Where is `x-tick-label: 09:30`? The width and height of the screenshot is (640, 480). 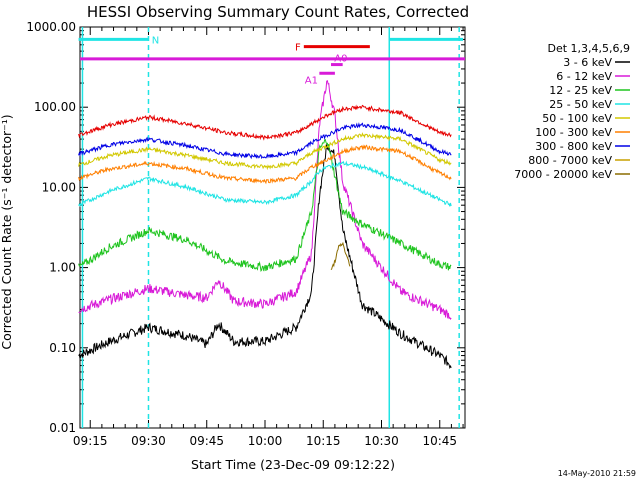
x-tick-label: 09:30 is located at coordinates (148, 441).